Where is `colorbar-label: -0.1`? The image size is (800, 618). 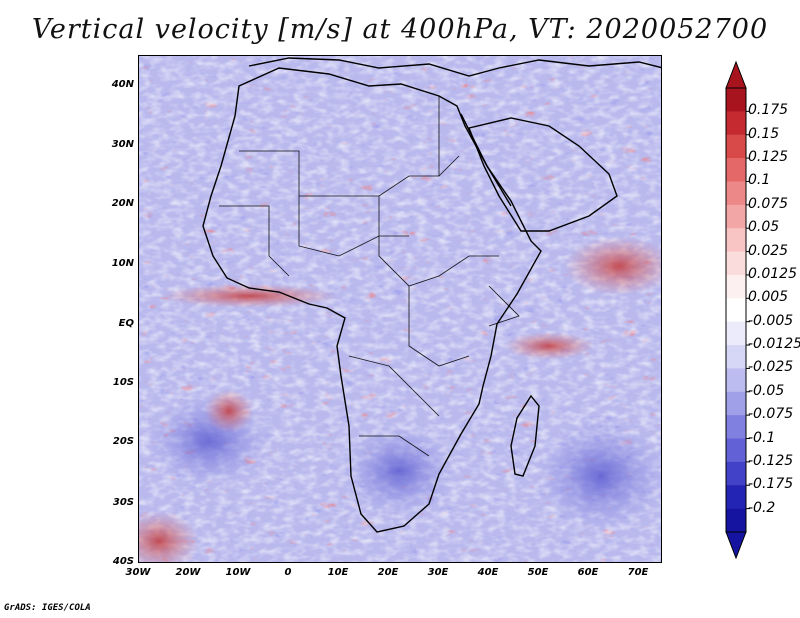 colorbar-label: -0.1 is located at coordinates (762, 437).